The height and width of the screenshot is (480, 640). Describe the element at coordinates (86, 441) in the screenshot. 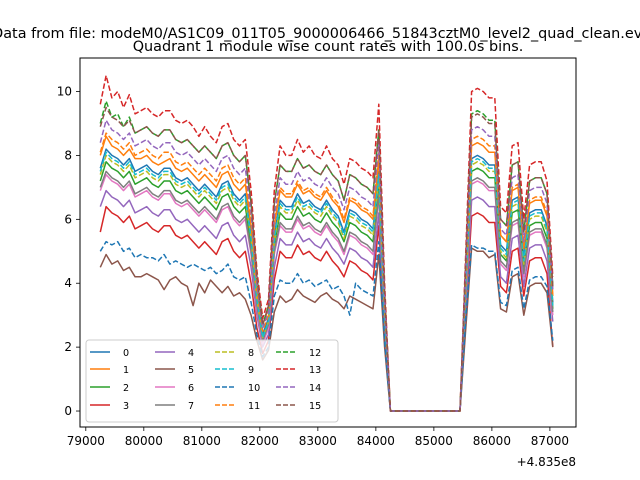

I see `x-tick-label: 79000` at that location.